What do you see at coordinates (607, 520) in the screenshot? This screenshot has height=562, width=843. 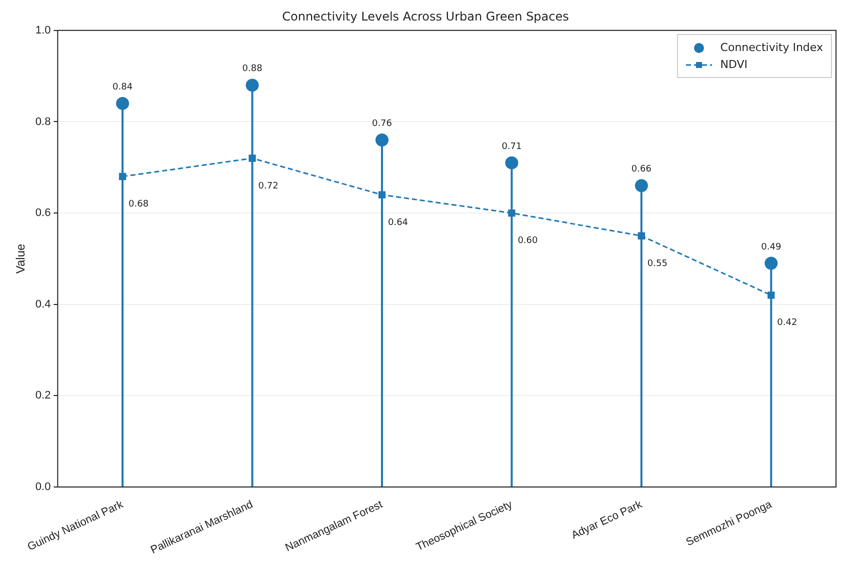 I see `x-tick-label: Adyar Eco Park` at bounding box center [607, 520].